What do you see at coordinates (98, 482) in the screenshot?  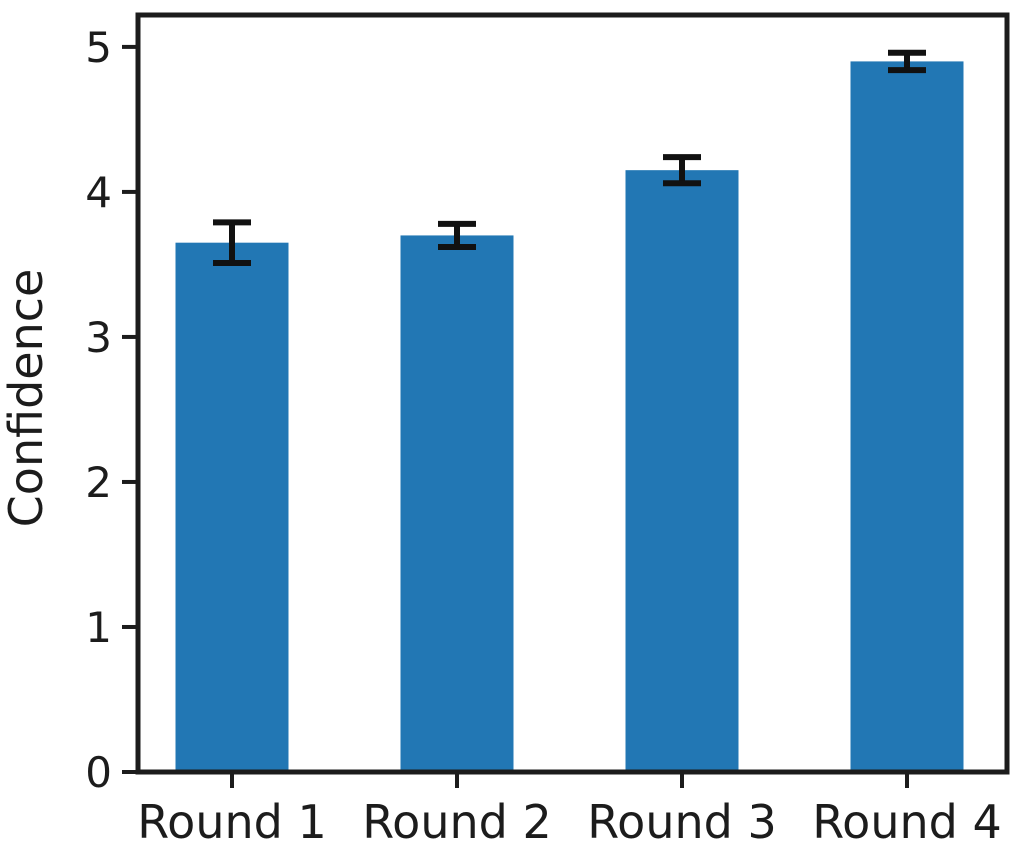 I see `y-tick-label-2: 2` at bounding box center [98, 482].